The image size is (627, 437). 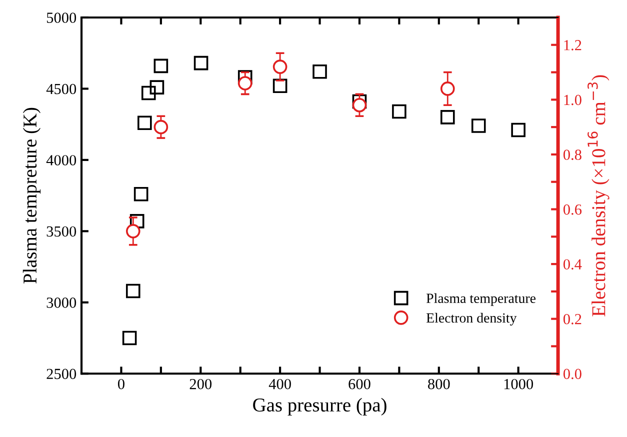 What do you see at coordinates (599, 195) in the screenshot?
I see `y2-axis-title: Electron density (×10$^{16}$ cm$^{−3}$)` at bounding box center [599, 195].